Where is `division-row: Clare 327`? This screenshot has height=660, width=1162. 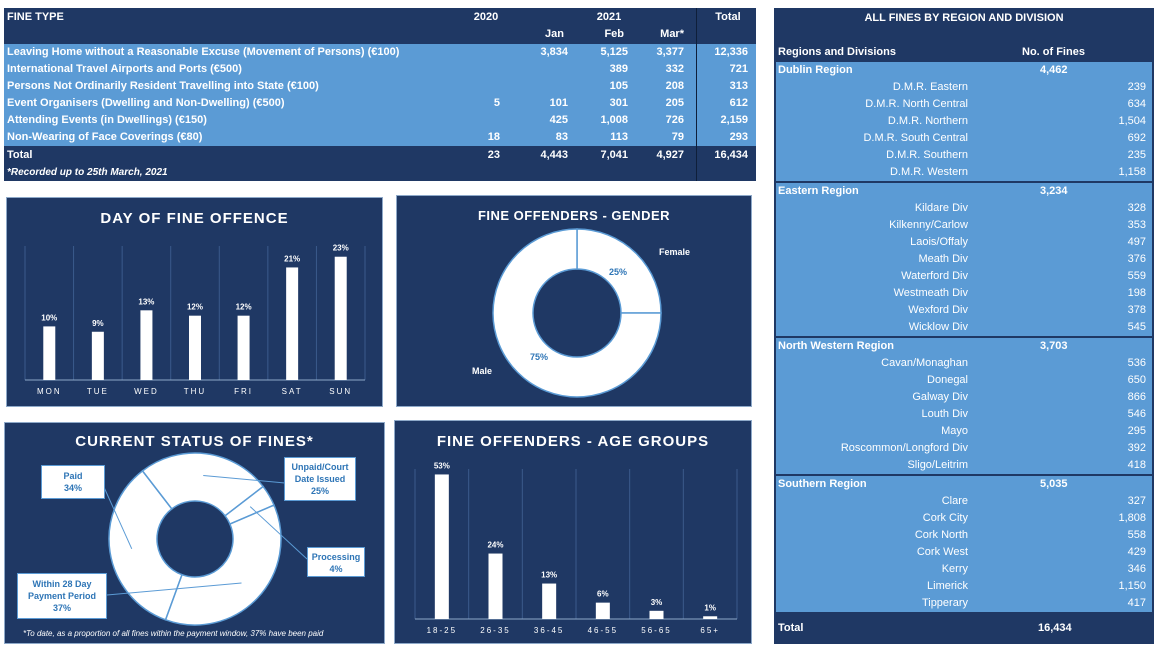 division-row: Clare 327 is located at coordinates (964, 501).